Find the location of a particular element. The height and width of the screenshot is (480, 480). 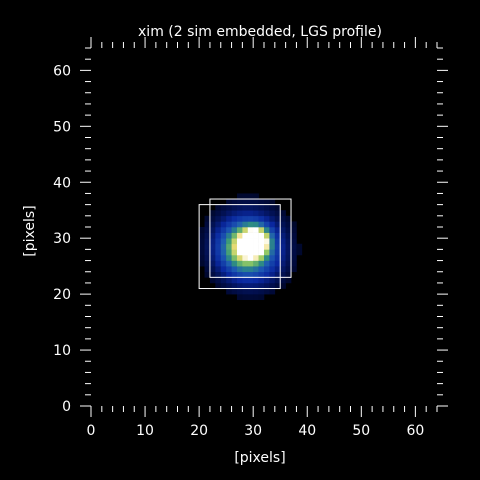

x-tick-label: 60 is located at coordinates (415, 431).